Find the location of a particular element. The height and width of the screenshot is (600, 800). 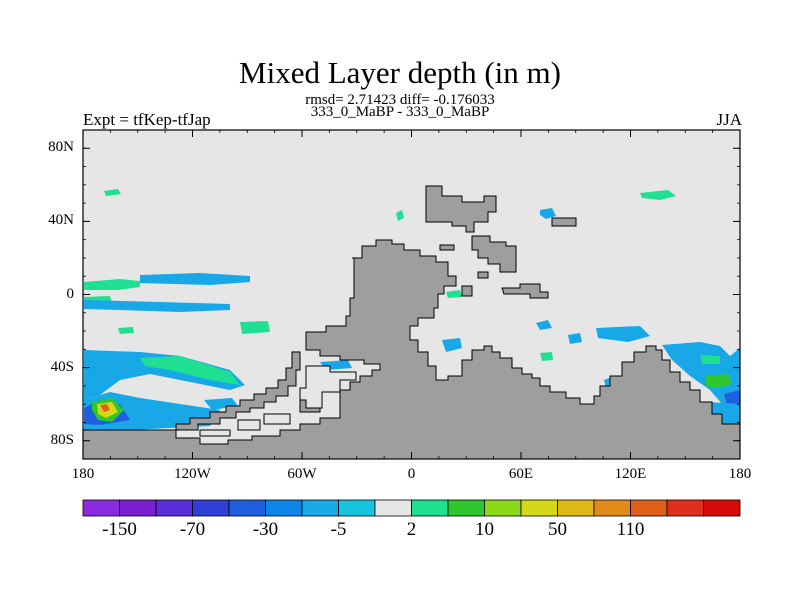

experiment-label: Expt = tfKep-tfJap is located at coordinates (147, 119).